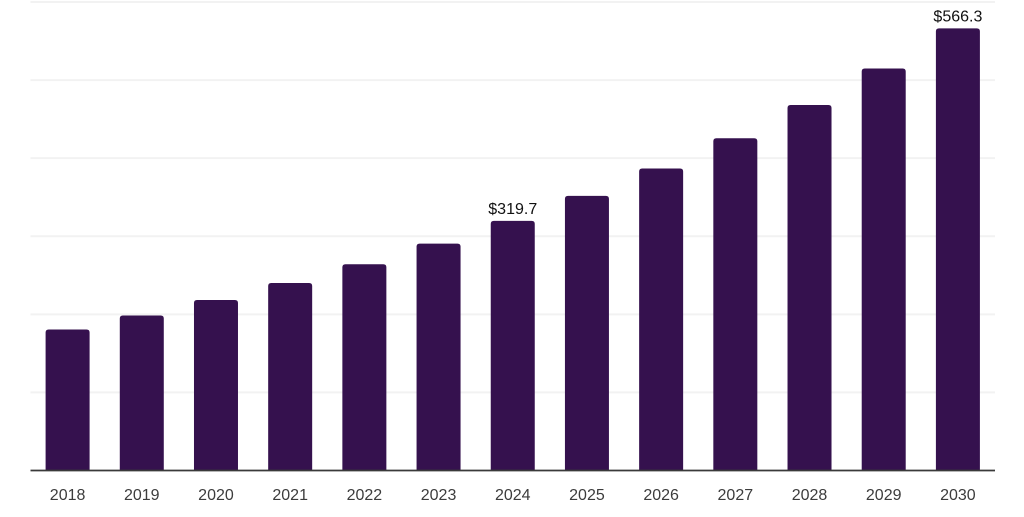  What do you see at coordinates (884, 495) in the screenshot?
I see `x-tick-label: 2029` at bounding box center [884, 495].